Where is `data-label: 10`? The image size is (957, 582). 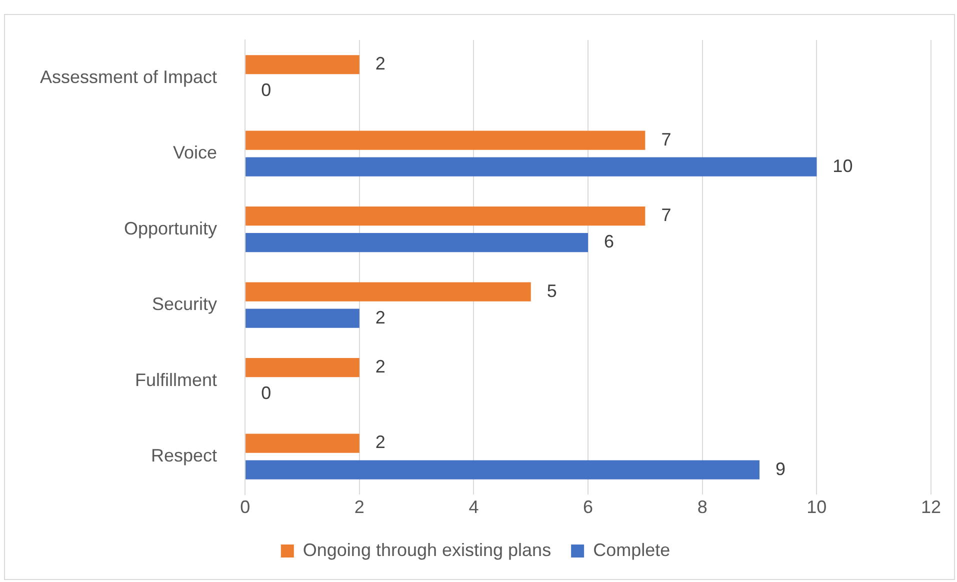
data-label: 10 is located at coordinates (842, 166).